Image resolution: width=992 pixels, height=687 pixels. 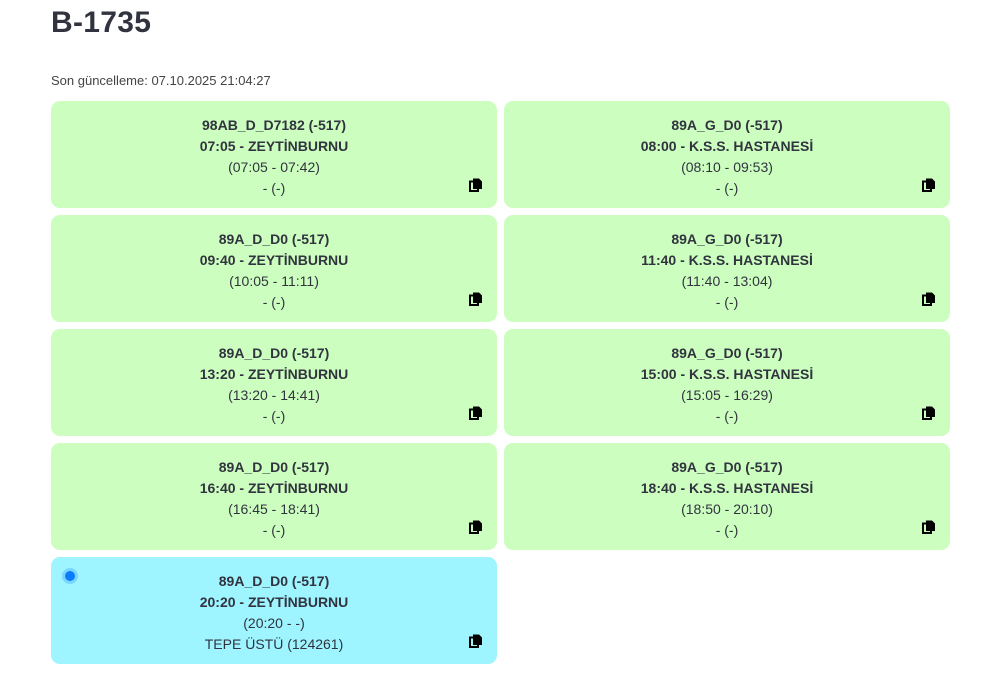 What do you see at coordinates (727, 395) in the screenshot?
I see `trip-times: (15:05 - 16:29)` at bounding box center [727, 395].